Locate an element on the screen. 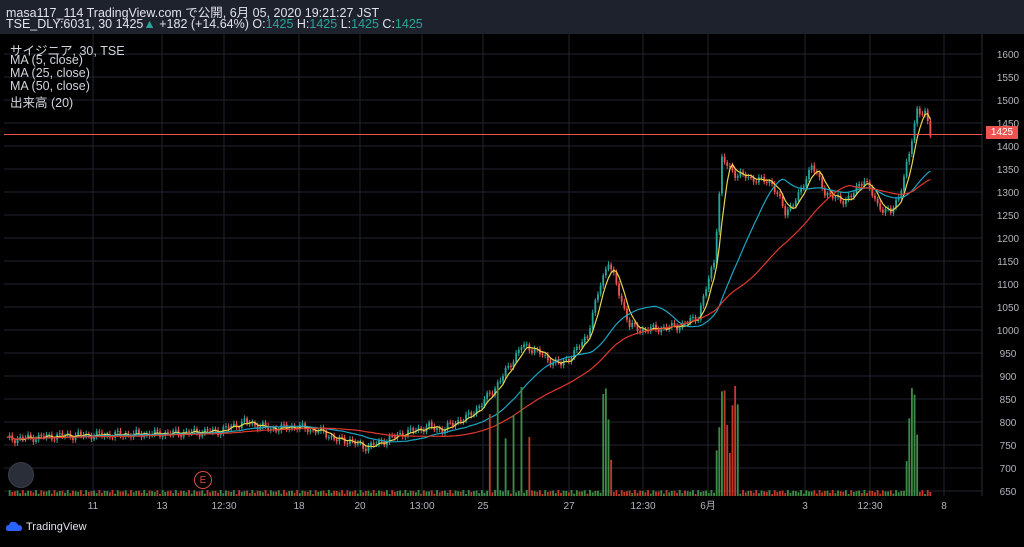 This screenshot has height=547, width=1024. legend-volume: 出来高 (20) is located at coordinates (42, 103).